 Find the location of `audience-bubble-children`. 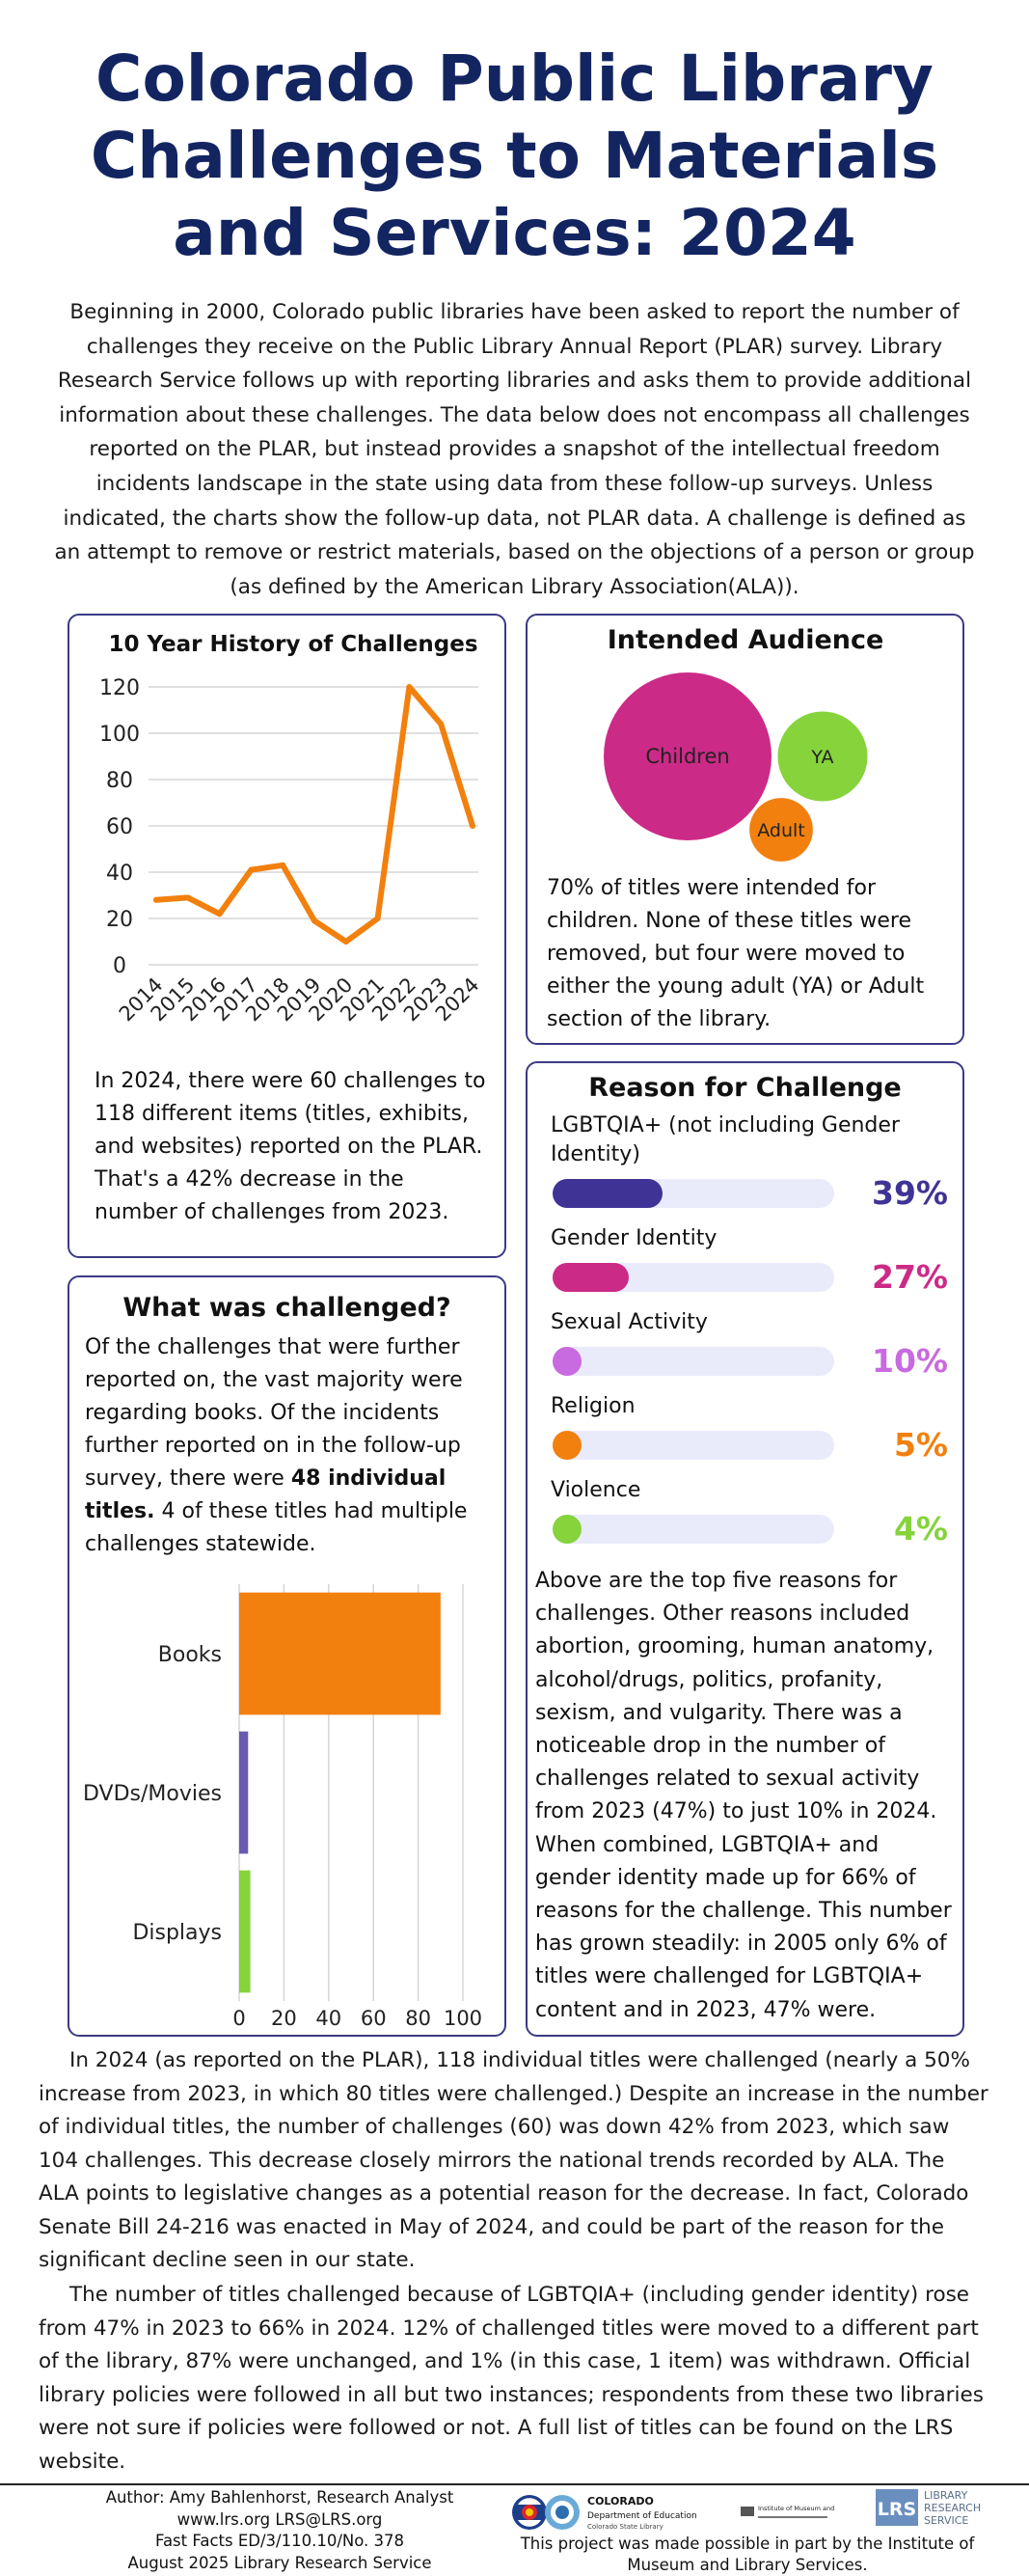

audience-bubble-children is located at coordinates (688, 756).